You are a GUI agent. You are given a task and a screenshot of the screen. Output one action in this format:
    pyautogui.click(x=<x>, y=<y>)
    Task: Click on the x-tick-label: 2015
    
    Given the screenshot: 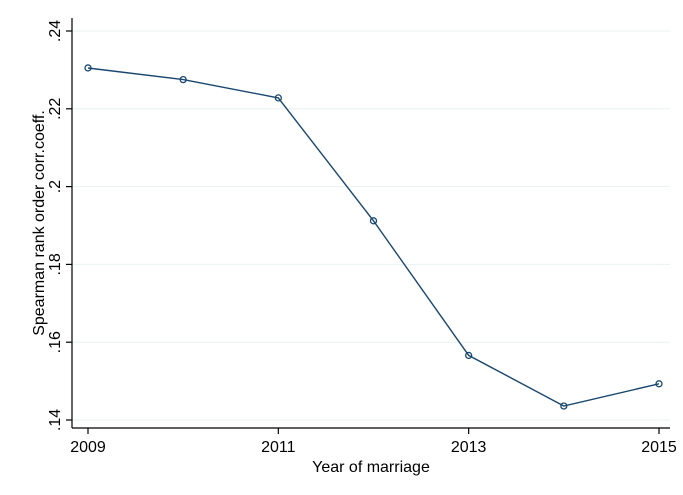 What is the action you would take?
    pyautogui.click(x=659, y=447)
    